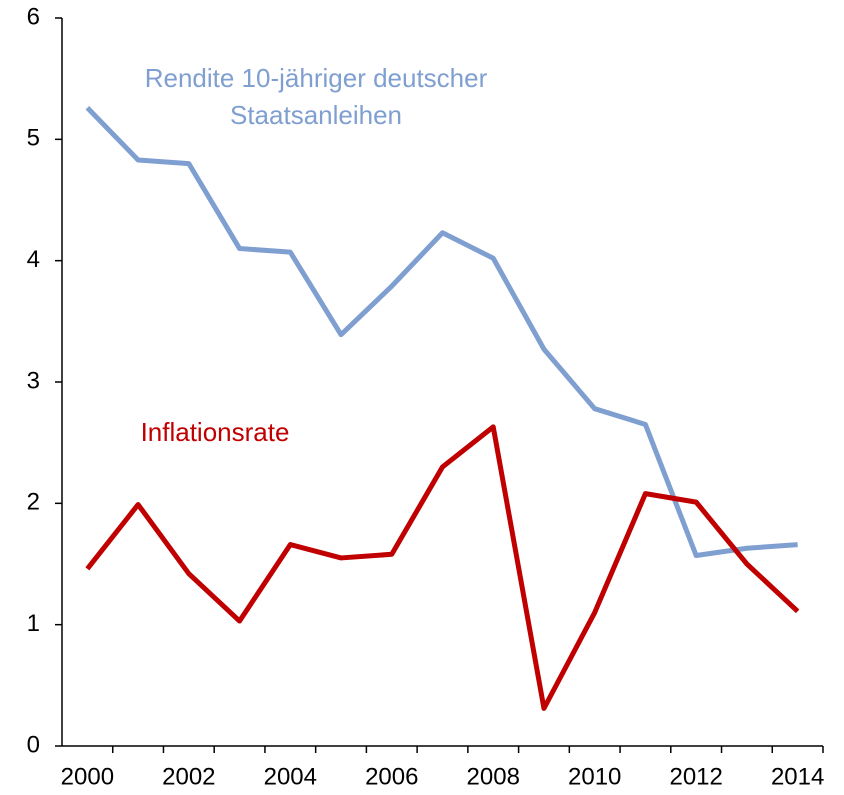 The image size is (844, 795). Describe the element at coordinates (290, 776) in the screenshot. I see `x-tick-label: 2004` at that location.